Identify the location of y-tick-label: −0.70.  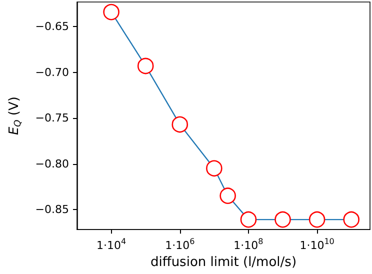
(52, 72).